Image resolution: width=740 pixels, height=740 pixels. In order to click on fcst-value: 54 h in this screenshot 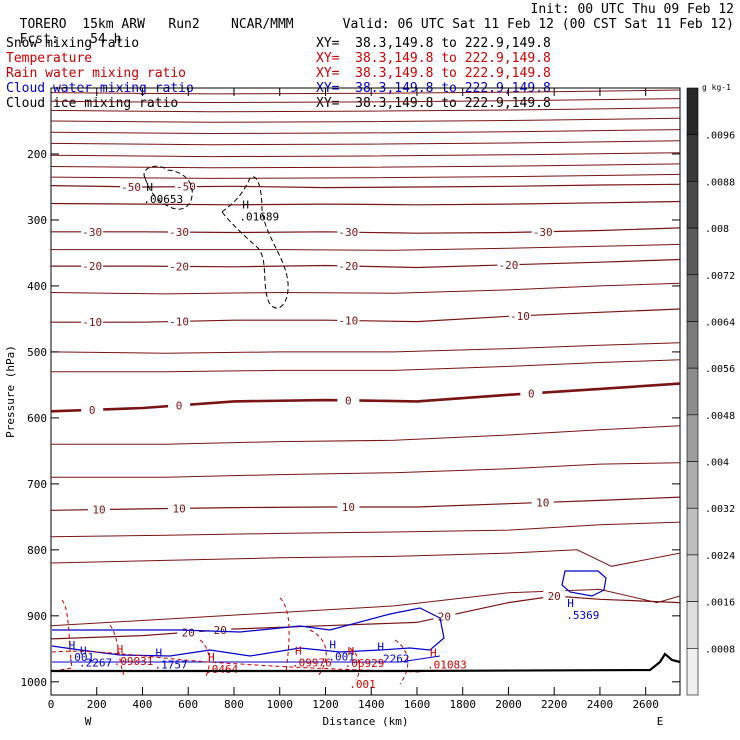, I will do `click(106, 39)`.